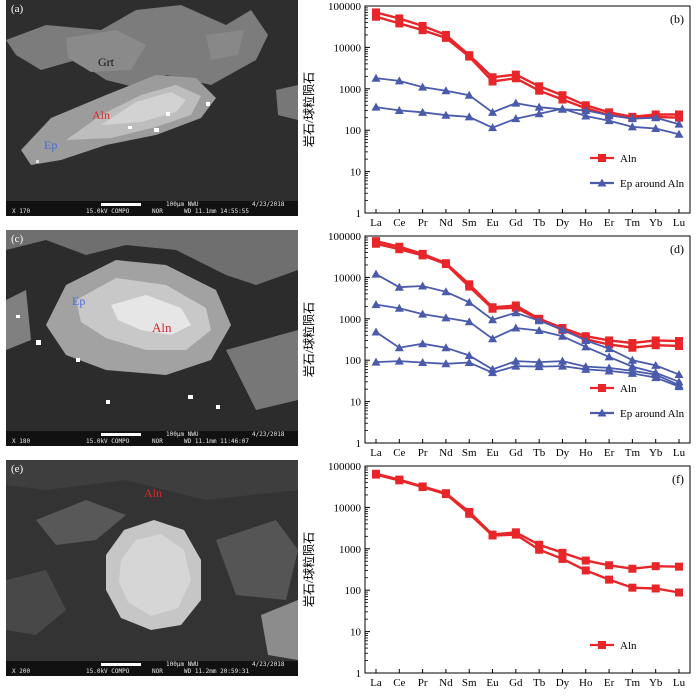  I want to click on x-tick-label-dy: Dy, so click(563, 223).